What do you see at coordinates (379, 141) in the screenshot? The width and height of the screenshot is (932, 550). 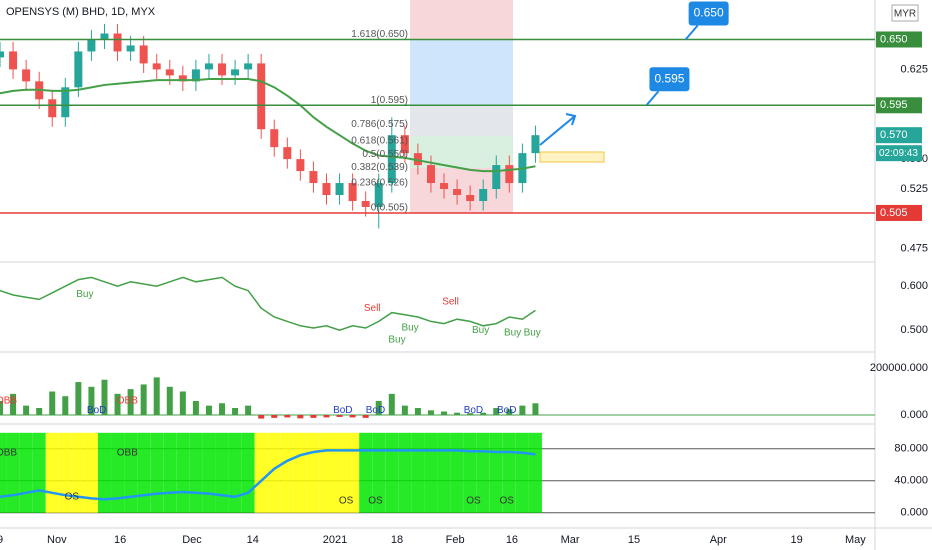 I see `fib-label: 0.618(0.561)` at bounding box center [379, 141].